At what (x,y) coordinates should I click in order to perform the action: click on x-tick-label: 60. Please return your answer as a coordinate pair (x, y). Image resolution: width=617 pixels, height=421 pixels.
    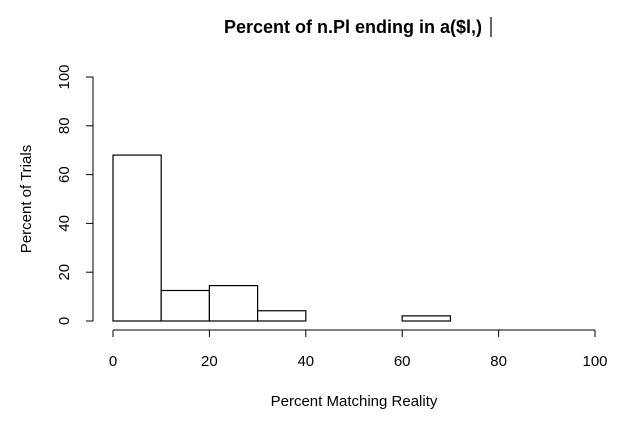
    Looking at the image, I should click on (402, 361).